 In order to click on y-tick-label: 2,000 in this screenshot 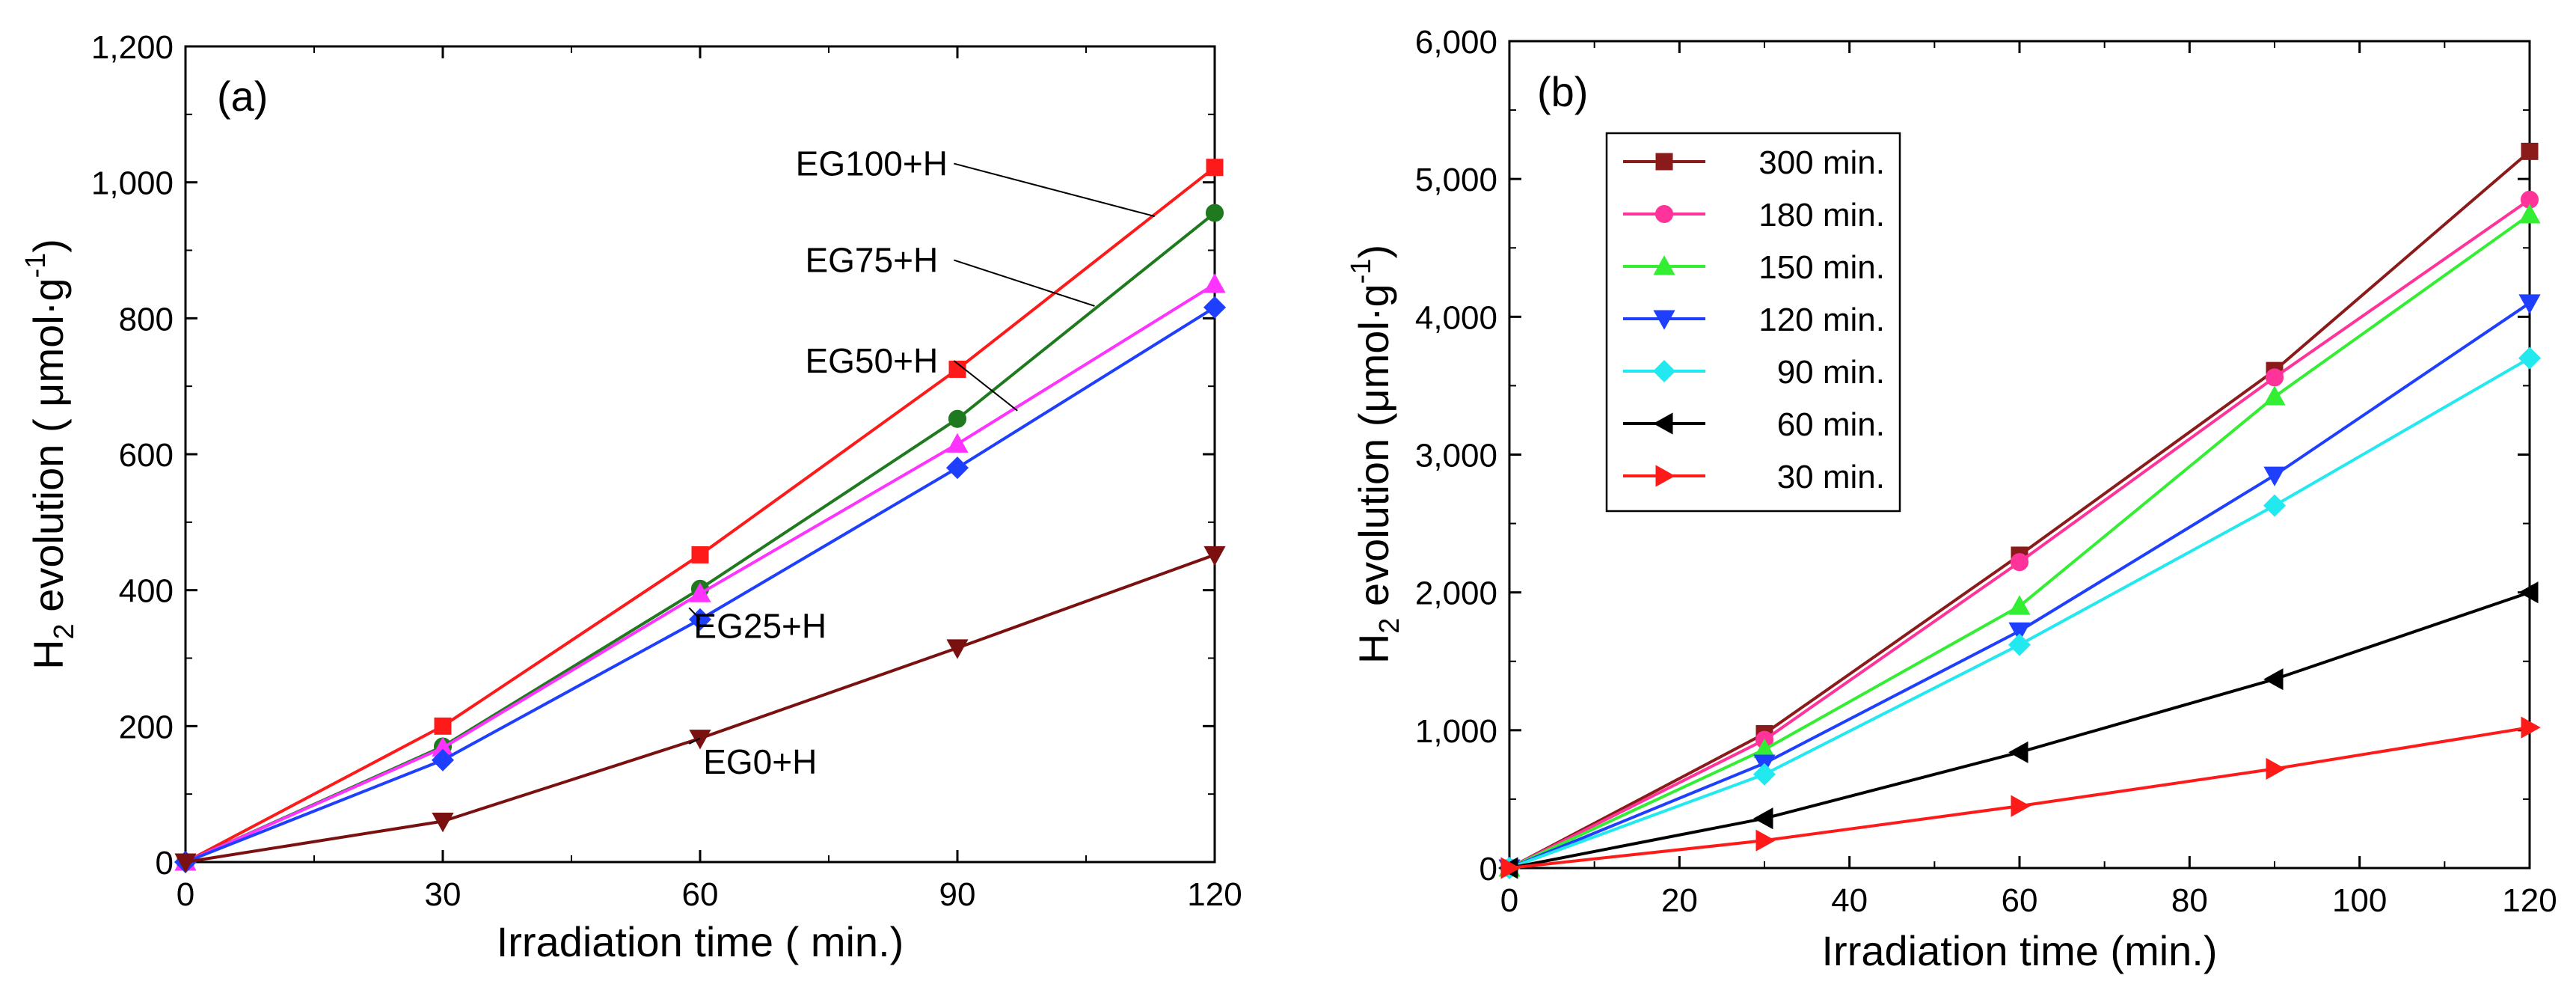, I will do `click(1456, 593)`.